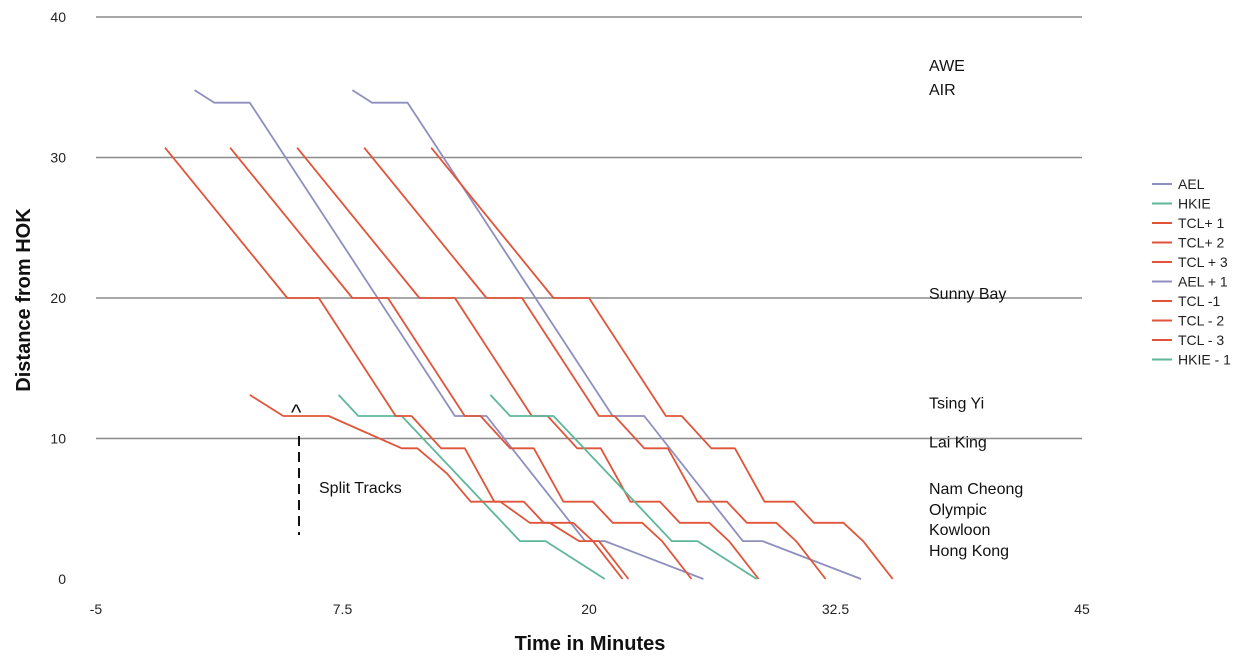 The image size is (1250, 657). Describe the element at coordinates (343, 609) in the screenshot. I see `x-tick-label-1: 7.5` at that location.